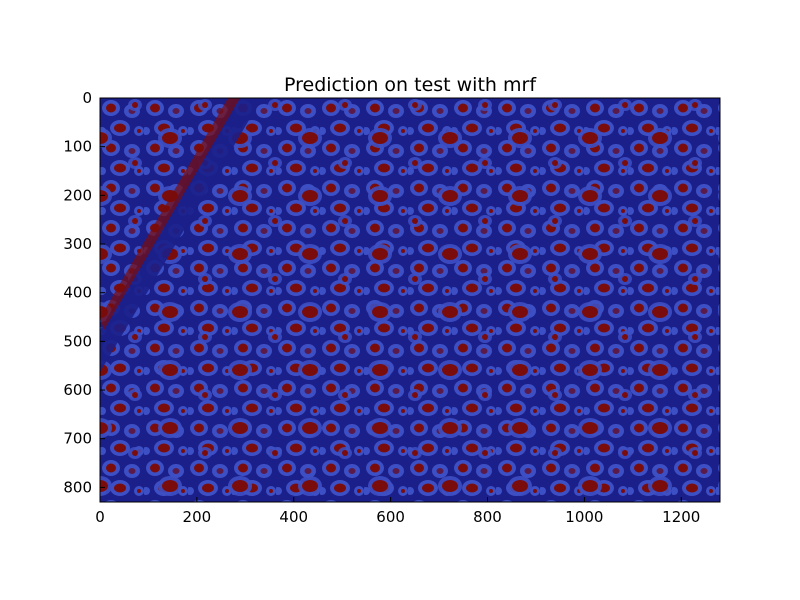  What do you see at coordinates (77, 195) in the screenshot?
I see `y-tick-label: 200` at bounding box center [77, 195].